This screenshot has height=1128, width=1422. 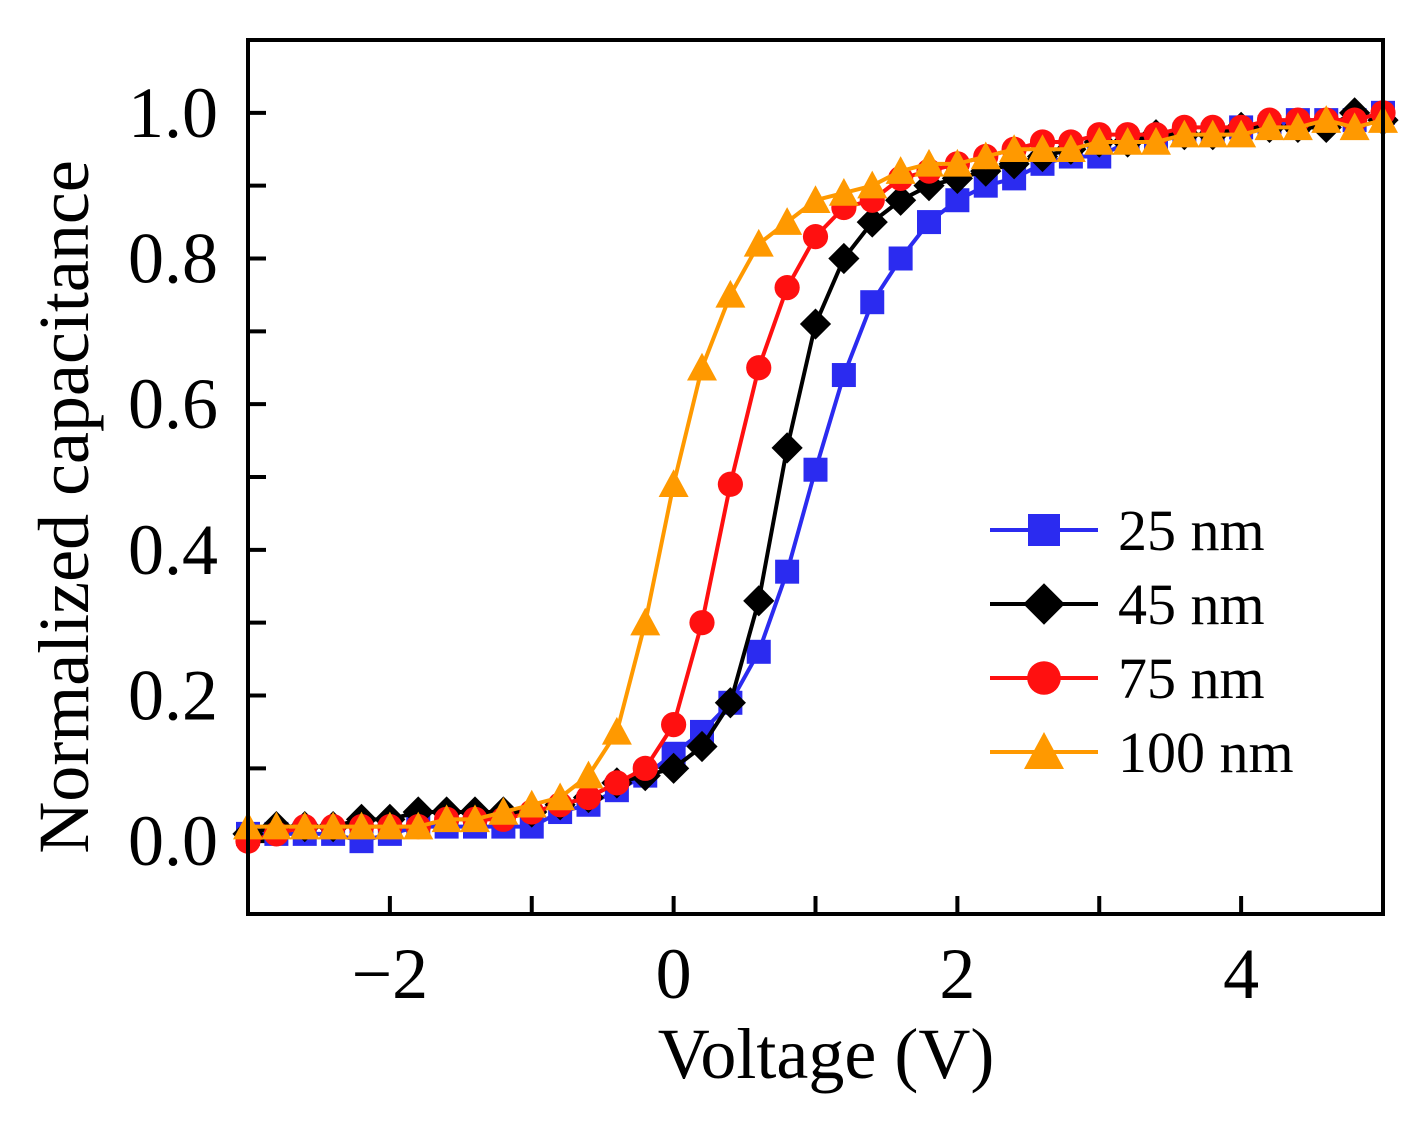 I want to click on legend-item: 100 nm, so click(x=1142, y=752).